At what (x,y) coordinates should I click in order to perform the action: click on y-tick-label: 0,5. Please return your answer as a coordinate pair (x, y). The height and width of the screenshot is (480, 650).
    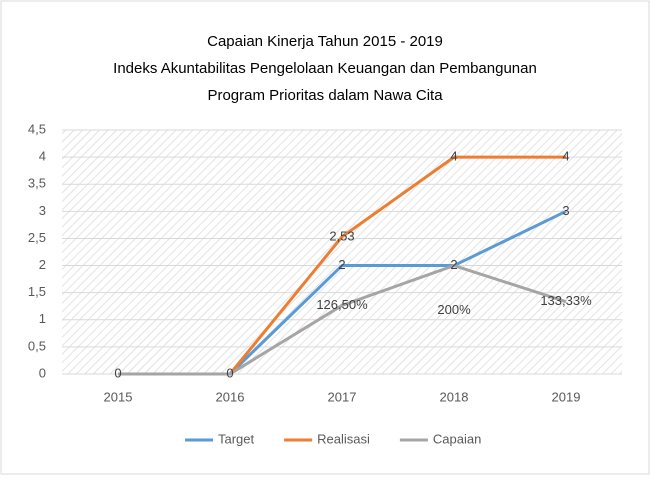
    Looking at the image, I should click on (37, 345).